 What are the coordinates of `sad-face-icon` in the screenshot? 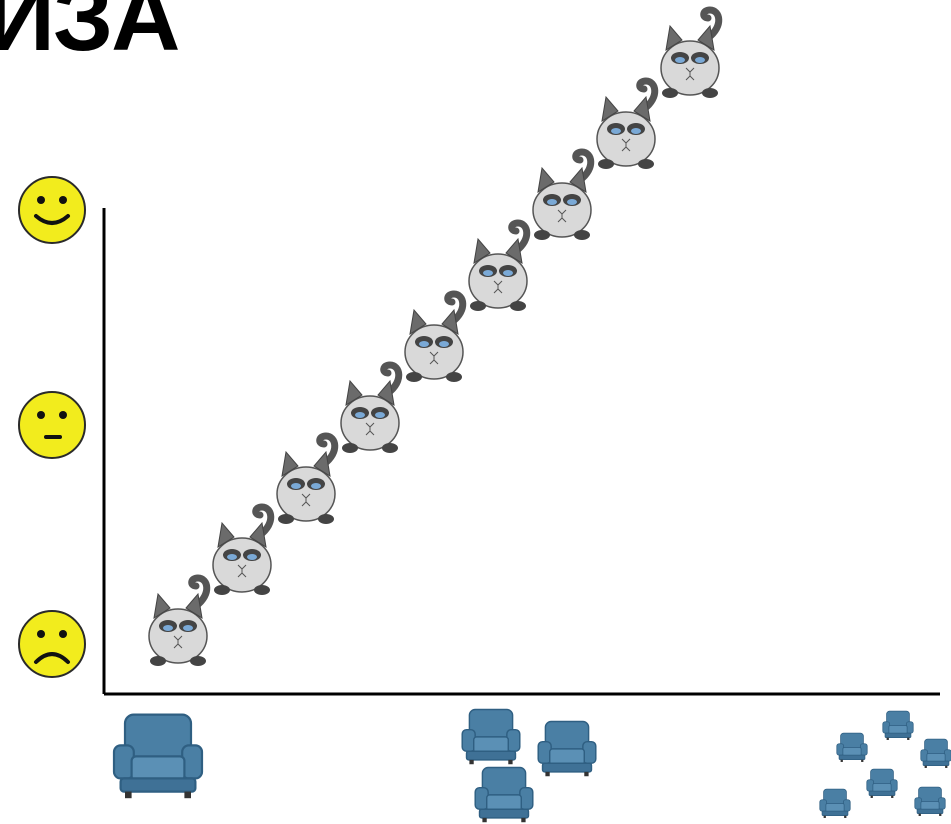 It's located at (52, 644).